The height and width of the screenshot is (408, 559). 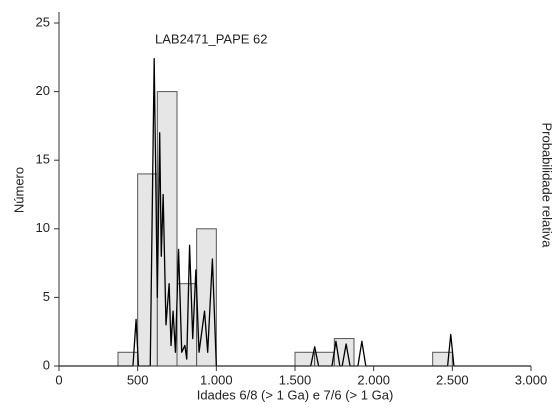 What do you see at coordinates (373, 379) in the screenshot?
I see `x-tick-label: 2.000` at bounding box center [373, 379].